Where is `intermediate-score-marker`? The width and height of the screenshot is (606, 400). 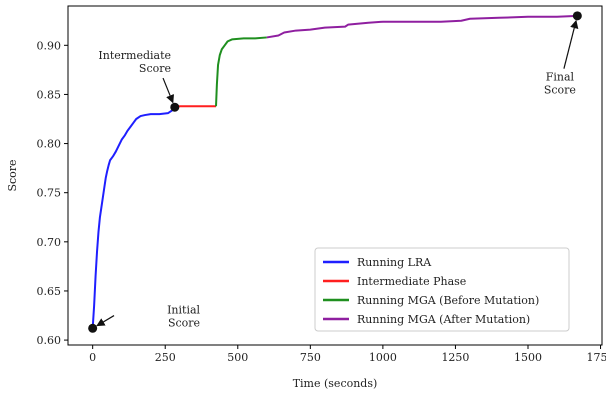
intermediate-score-marker is located at coordinates (175, 107).